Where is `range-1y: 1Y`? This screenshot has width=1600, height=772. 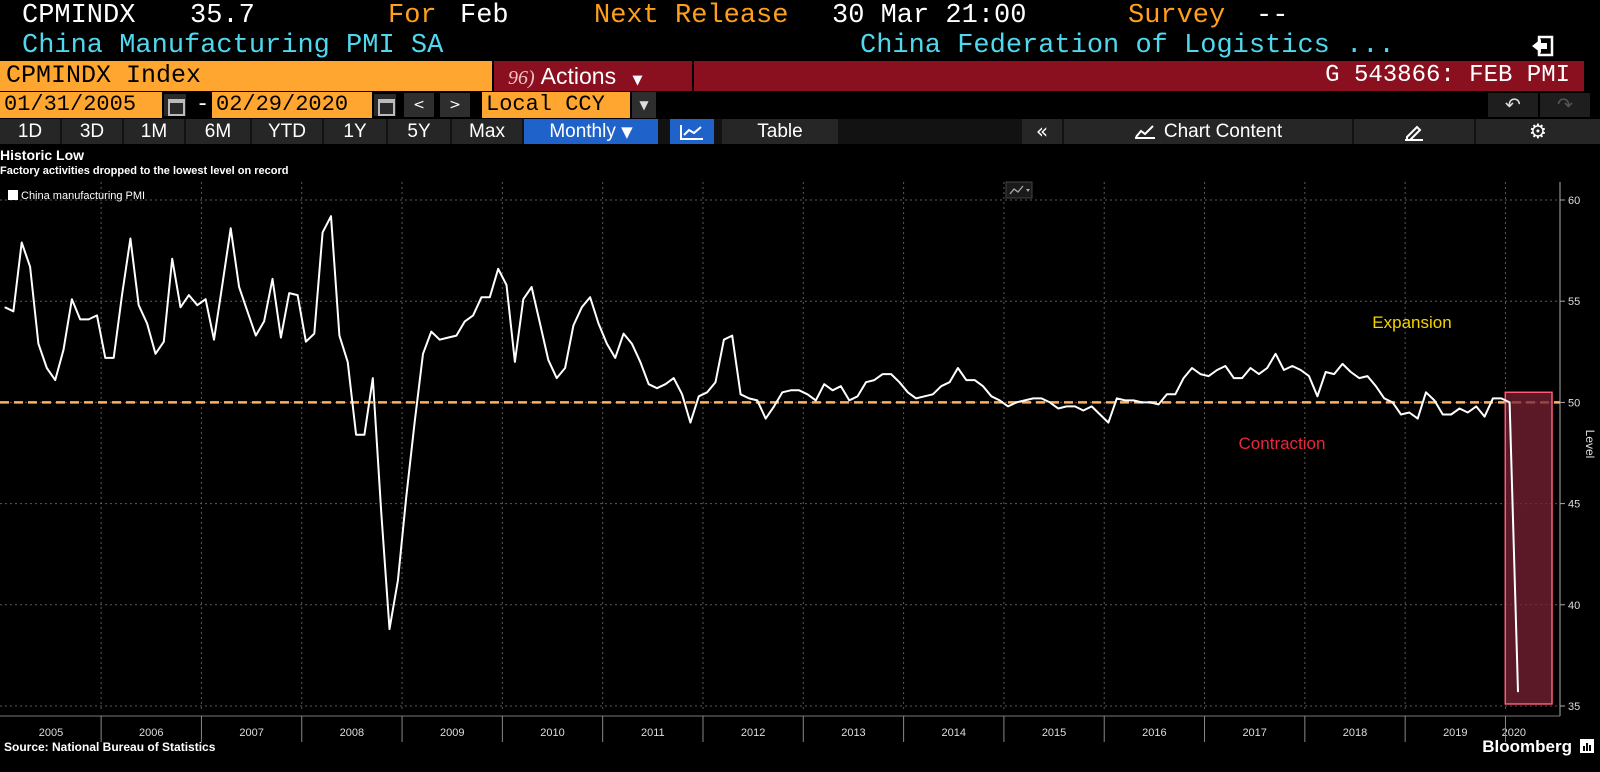
range-1y: 1Y is located at coordinates (355, 131).